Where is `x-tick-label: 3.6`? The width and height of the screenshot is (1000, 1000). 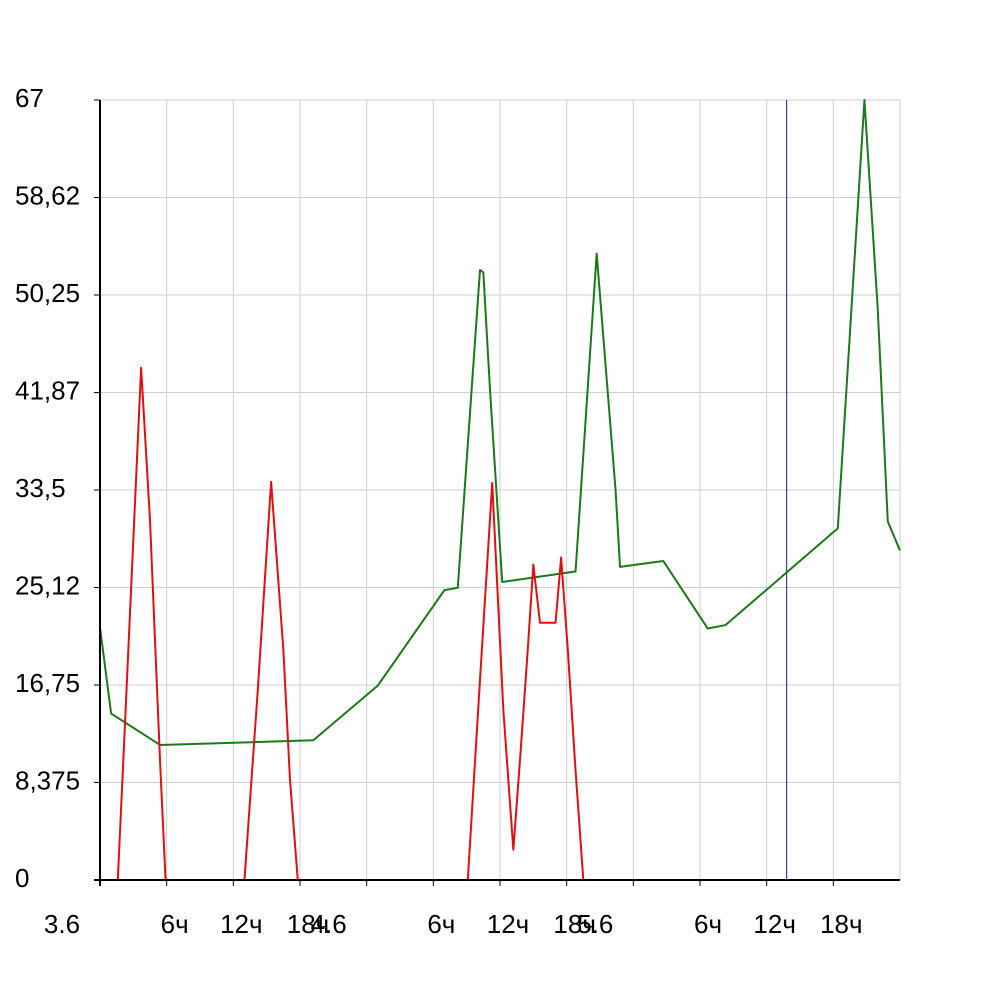 x-tick-label: 3.6 is located at coordinates (62, 924).